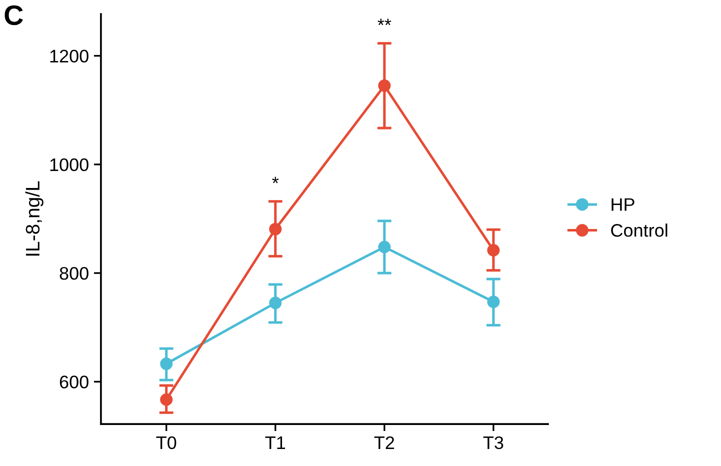 The height and width of the screenshot is (466, 721). Describe the element at coordinates (384, 442) in the screenshot. I see `x-tick-label: T2` at that location.